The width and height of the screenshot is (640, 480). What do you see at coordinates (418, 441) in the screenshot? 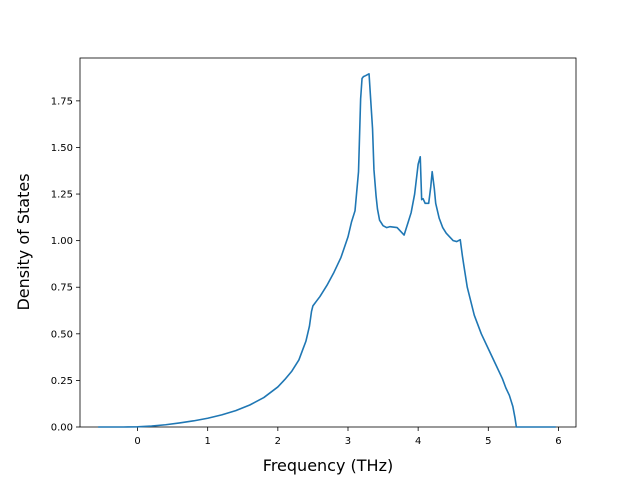
I see `x-tick-label: 4` at bounding box center [418, 441].